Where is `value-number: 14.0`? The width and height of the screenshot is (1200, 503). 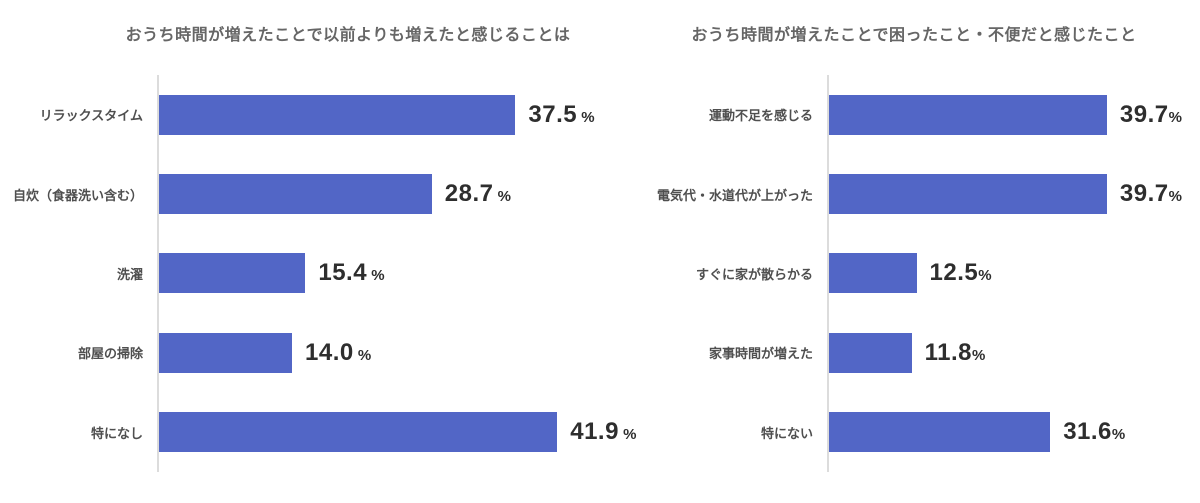
value-number: 14.0 is located at coordinates (329, 352).